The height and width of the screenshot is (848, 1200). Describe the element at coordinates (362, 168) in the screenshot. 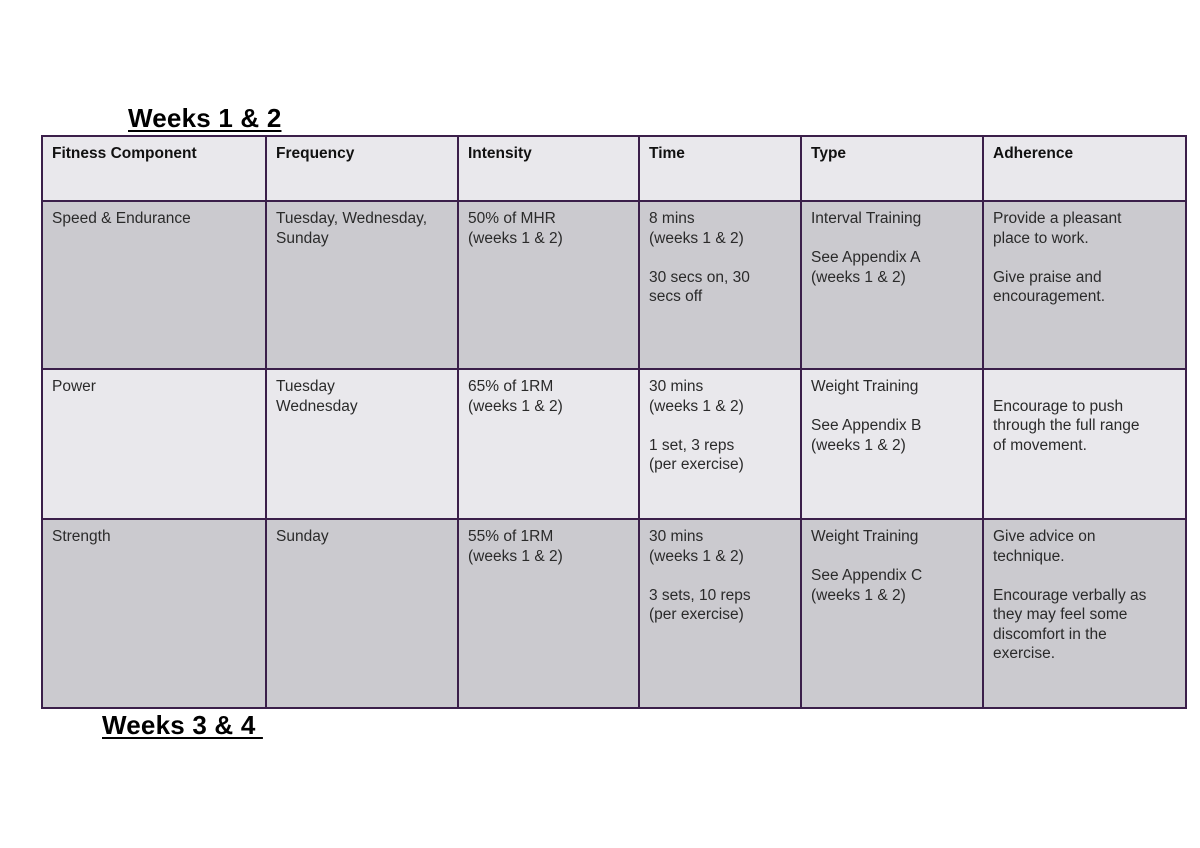

I see `header-frequency: Frequency` at that location.